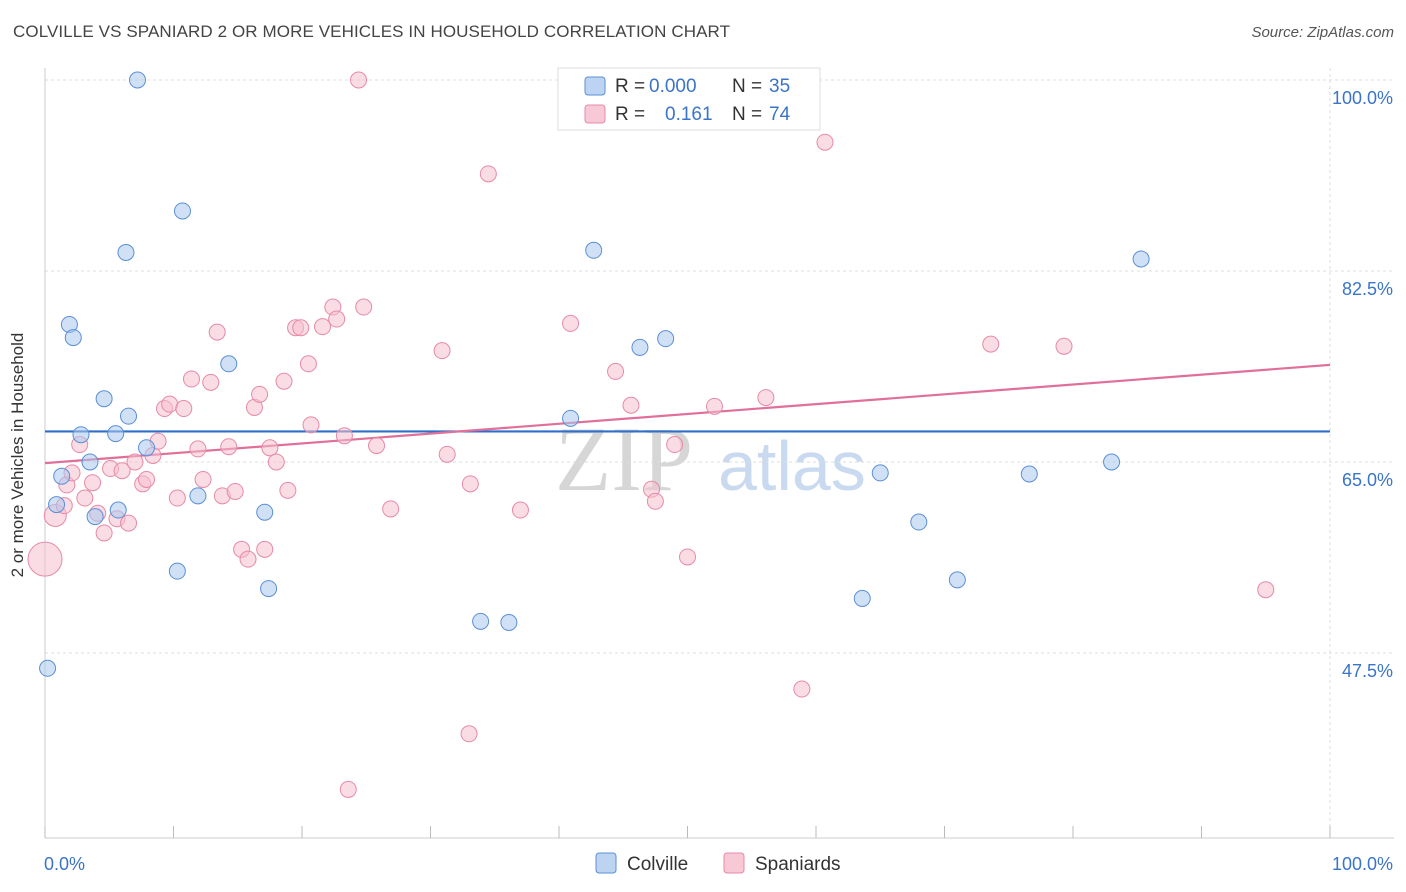 Image resolution: width=1406 pixels, height=892 pixels. What do you see at coordinates (624, 459) in the screenshot?
I see `watermark-zip: ZIP` at bounding box center [624, 459].